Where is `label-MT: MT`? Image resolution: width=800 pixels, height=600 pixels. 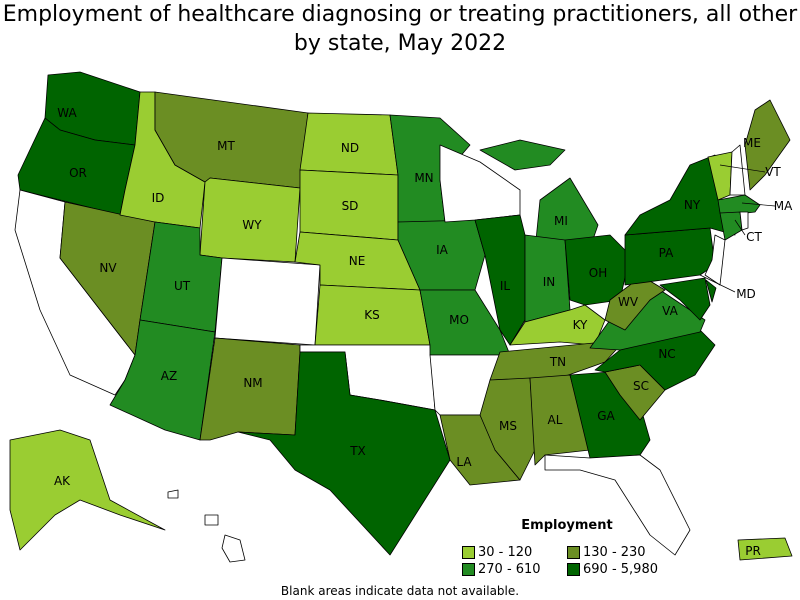
label-MT: MT is located at coordinates (226, 146).